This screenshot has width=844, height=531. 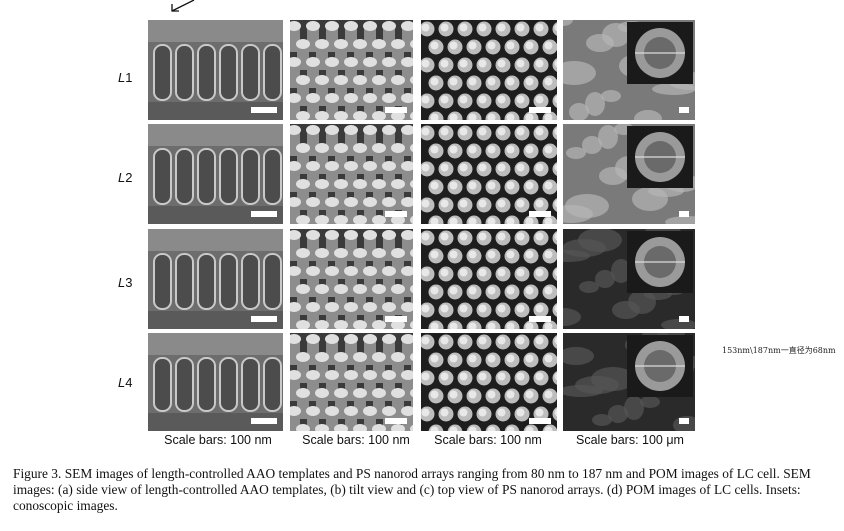 I want to click on panel-r4-c2, so click(x=351, y=382).